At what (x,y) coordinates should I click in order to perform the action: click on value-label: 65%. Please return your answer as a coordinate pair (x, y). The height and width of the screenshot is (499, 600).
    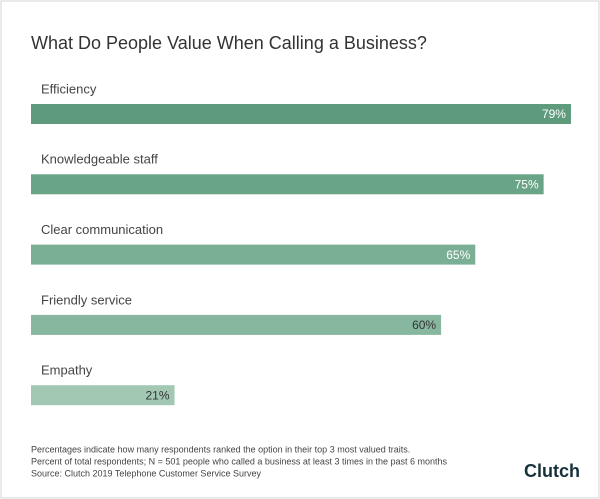
    Looking at the image, I should click on (458, 255).